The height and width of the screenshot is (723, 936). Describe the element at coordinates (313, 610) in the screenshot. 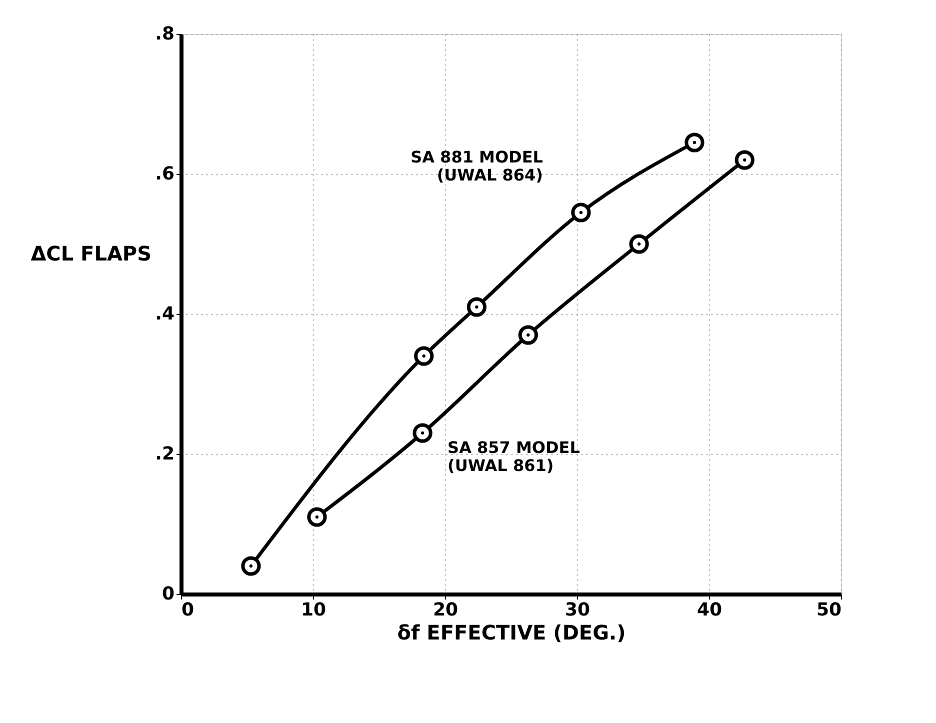

I see `x-tick-label: 10` at that location.